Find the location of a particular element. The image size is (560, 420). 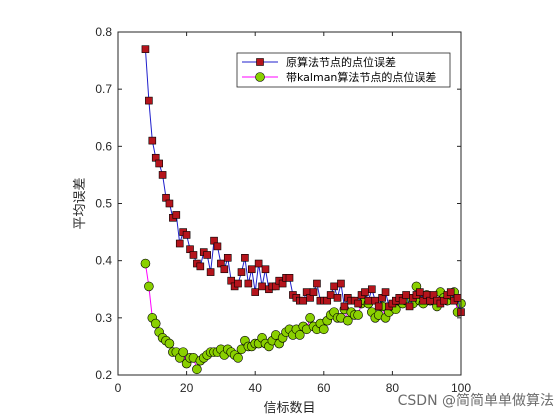

y-tick-label-2: 0.4 is located at coordinates (103, 261).